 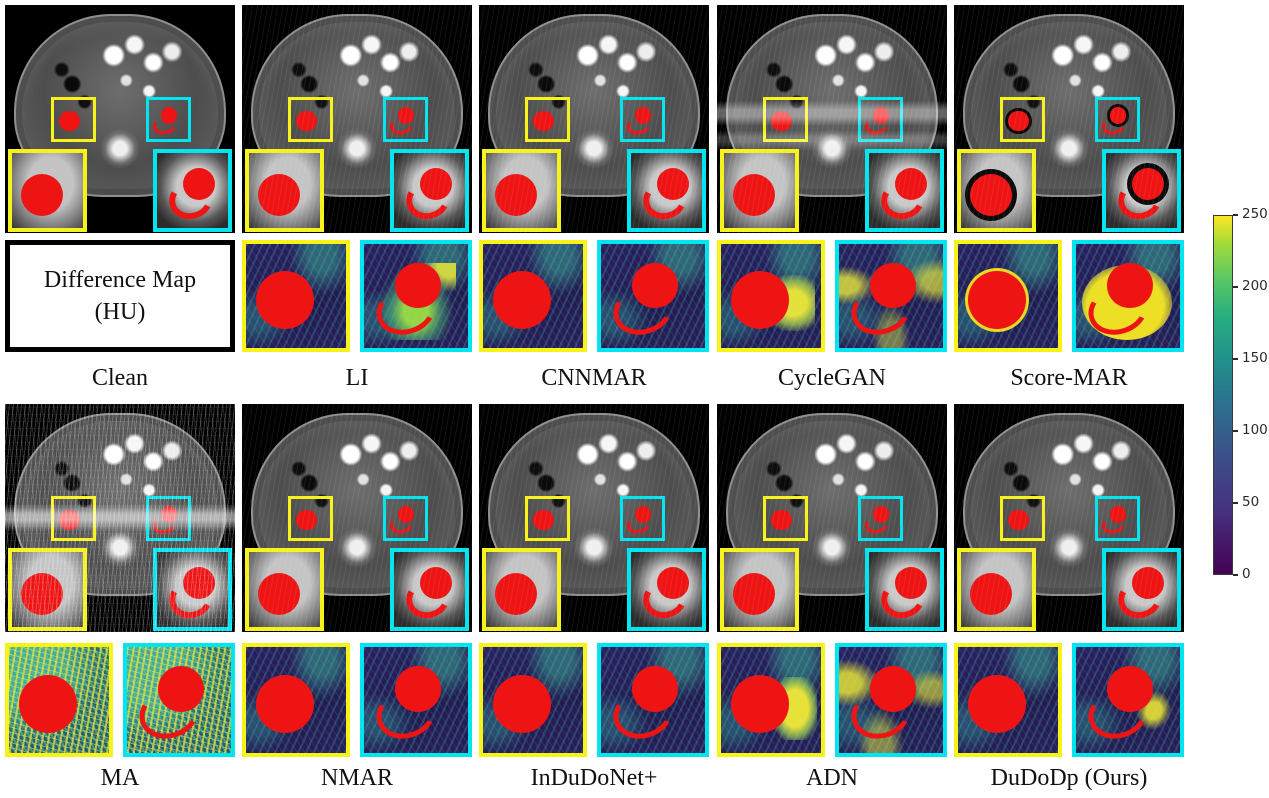 What do you see at coordinates (357, 377) in the screenshot?
I see `method-label-li: LI` at bounding box center [357, 377].